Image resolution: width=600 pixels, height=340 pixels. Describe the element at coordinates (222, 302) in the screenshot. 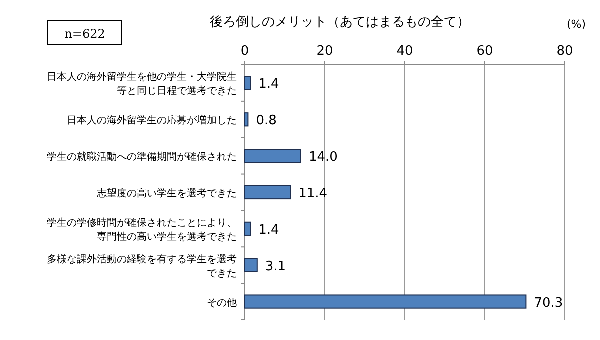

I see `y-tick-label: その他` at that location.